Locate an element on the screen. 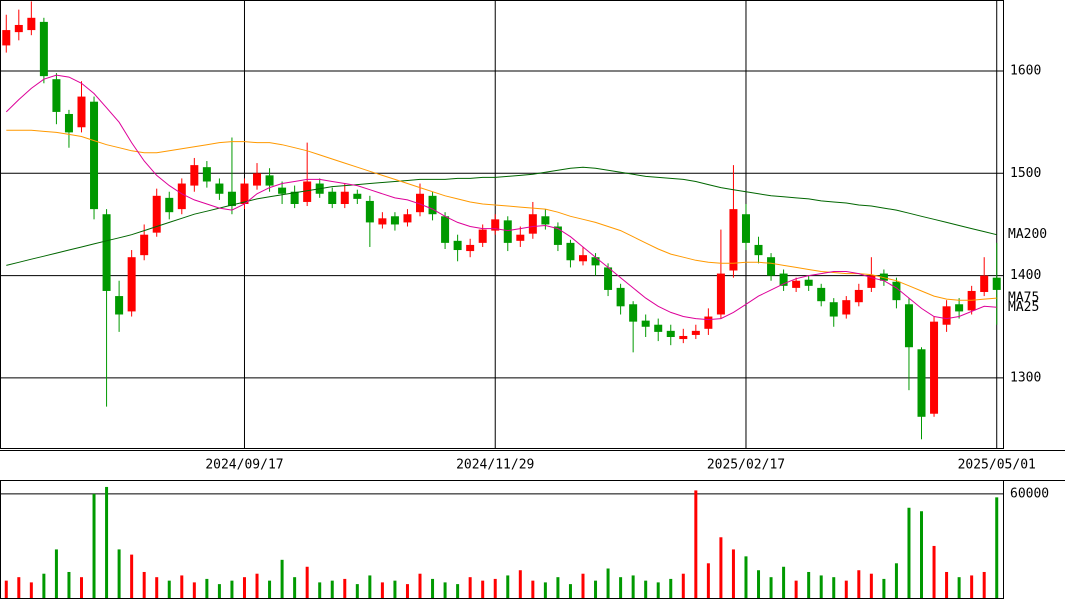 This screenshot has width=1065, height=600. y-tick-label: 1300 is located at coordinates (1025, 377).